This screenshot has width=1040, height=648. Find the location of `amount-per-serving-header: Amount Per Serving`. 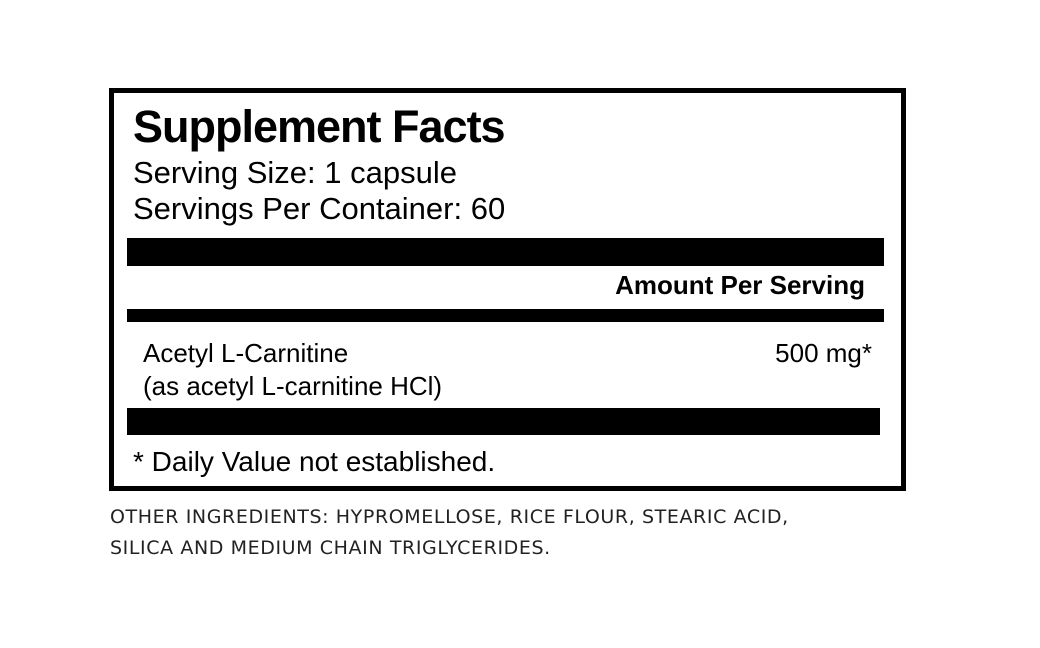

amount-per-serving-header: Amount Per Serving is located at coordinates (740, 285).